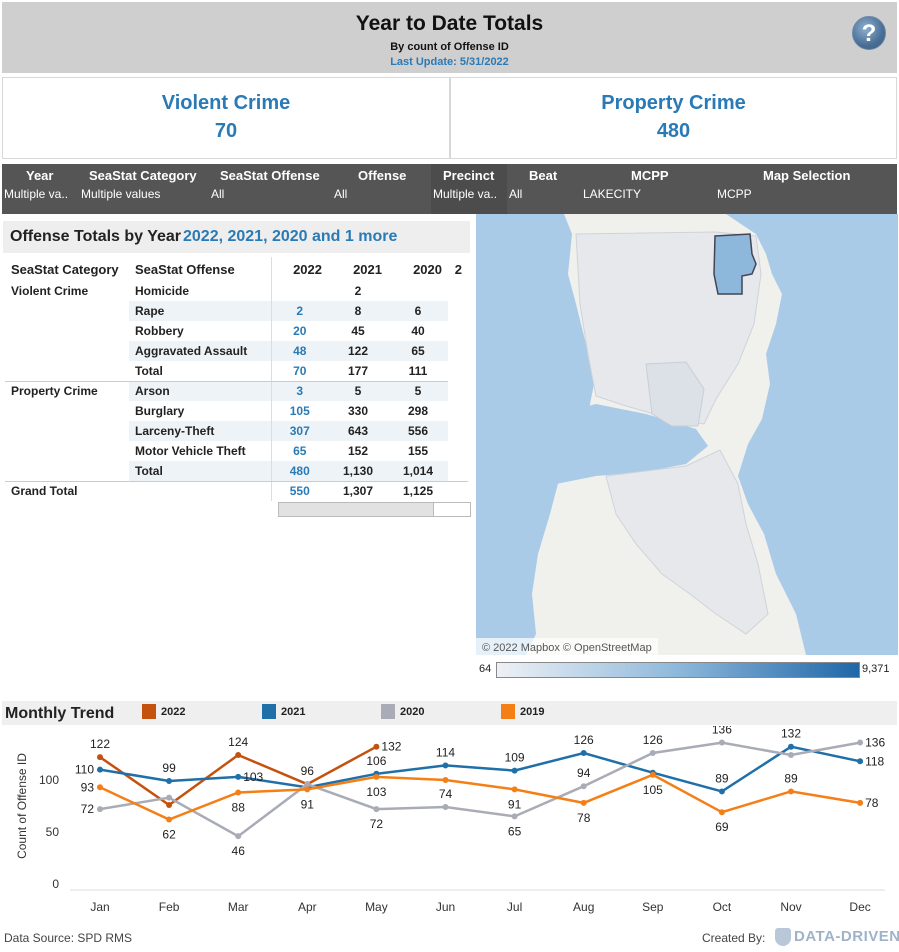 Image resolution: width=899 pixels, height=952 pixels. Describe the element at coordinates (299, 269) in the screenshot. I see `column-header: 2022` at that location.